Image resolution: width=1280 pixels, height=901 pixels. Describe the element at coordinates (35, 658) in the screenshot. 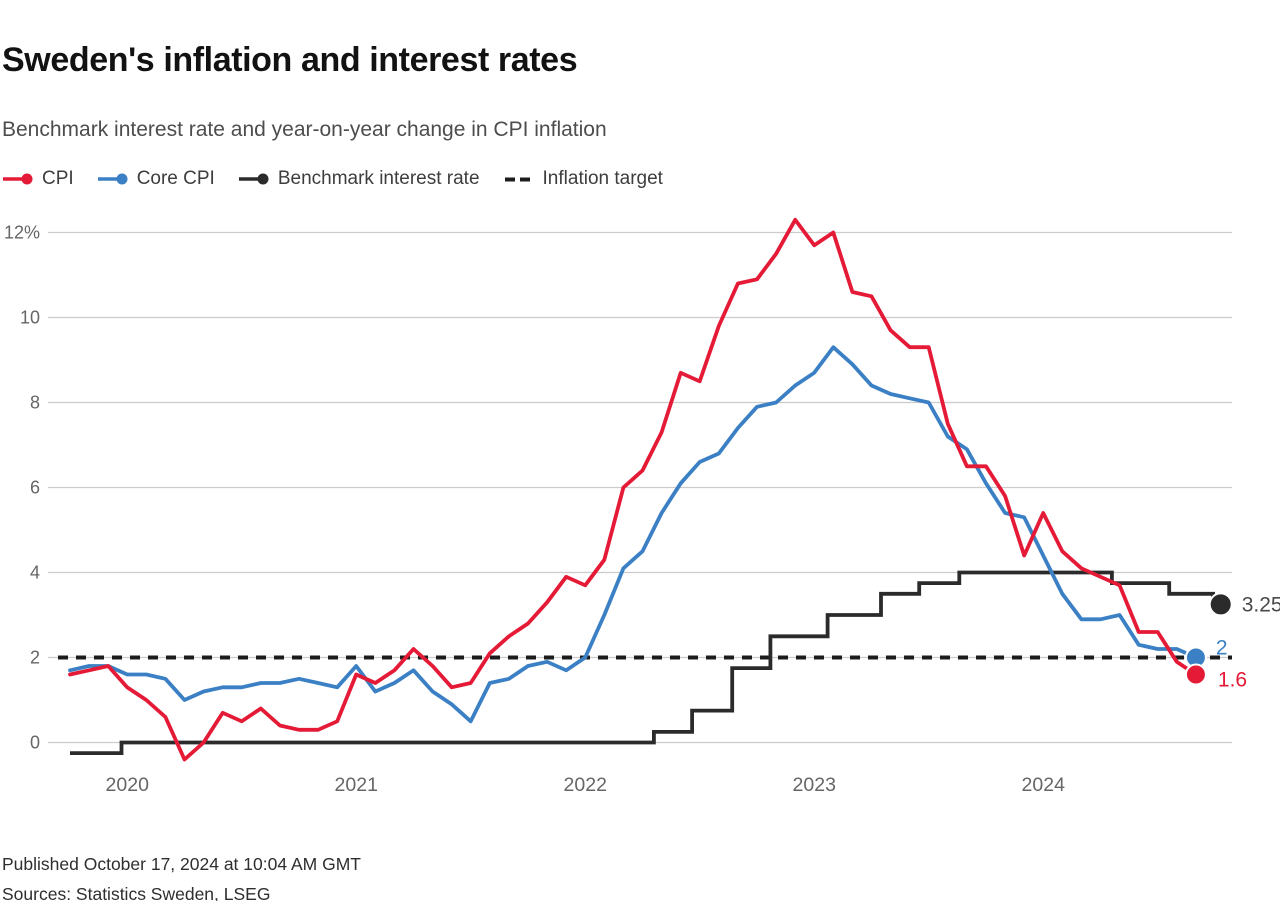

I see `y-tick-label: 2` at that location.